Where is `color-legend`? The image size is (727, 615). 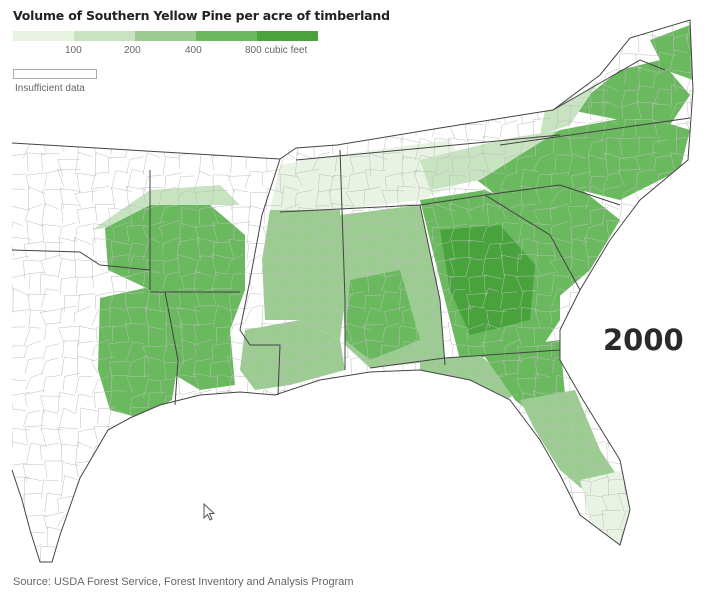 color-legend is located at coordinates (165, 36).